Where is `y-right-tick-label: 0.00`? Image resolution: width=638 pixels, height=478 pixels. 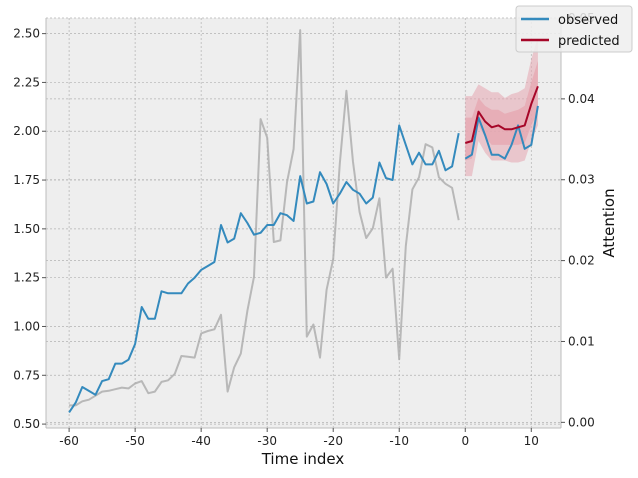
y-right-tick-label: 0.00 is located at coordinates (581, 422).